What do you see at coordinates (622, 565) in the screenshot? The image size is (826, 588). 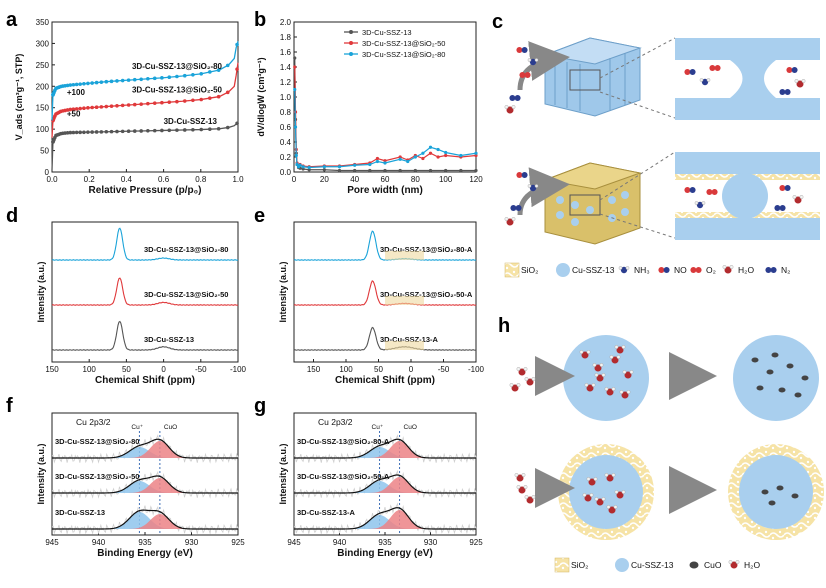 I see `ssz13-swatch` at bounding box center [622, 565].